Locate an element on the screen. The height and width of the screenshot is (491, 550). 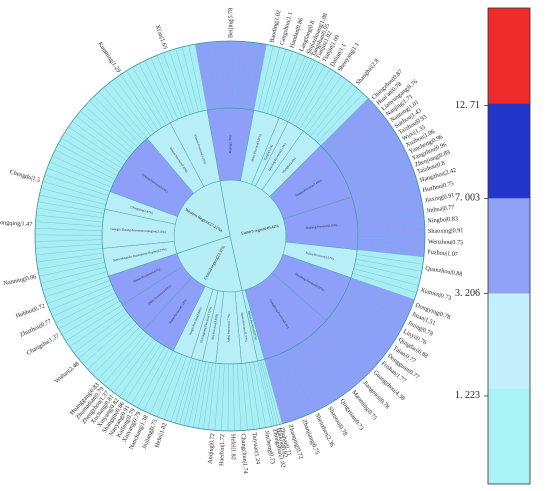
city-label: Haerbin|1.72 is located at coordinates (222, 450).